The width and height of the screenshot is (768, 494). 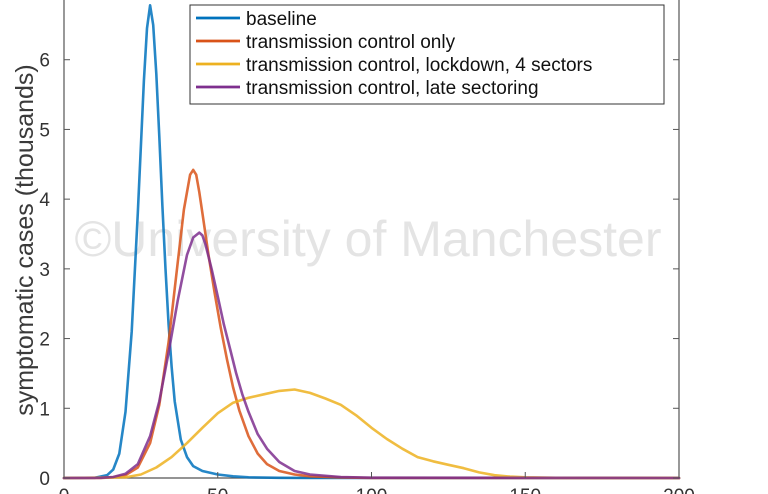 What do you see at coordinates (44, 130) in the screenshot?
I see `y-tick-label: 5` at bounding box center [44, 130].